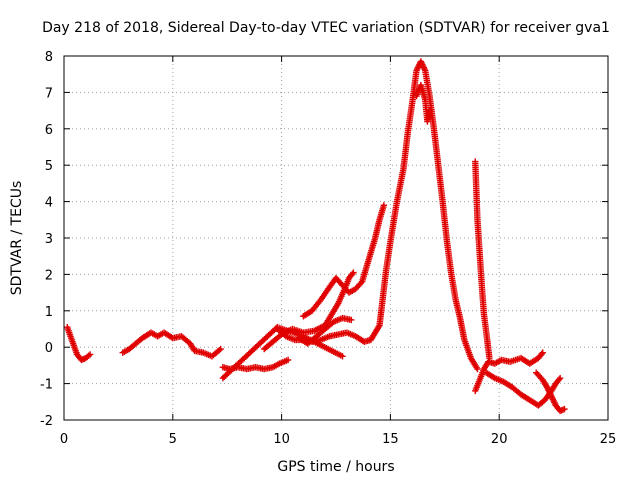 This screenshot has height=480, width=640. What do you see at coordinates (499, 439) in the screenshot?
I see `x-tick-label: 20` at bounding box center [499, 439].